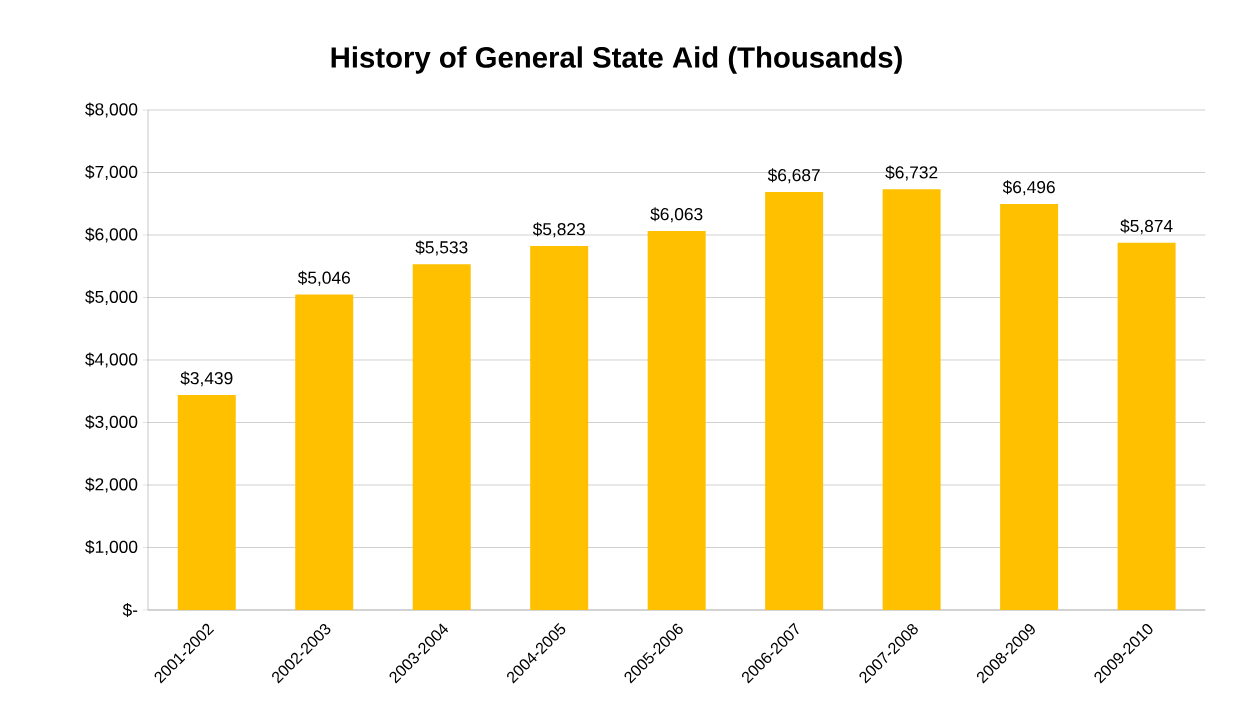 This screenshot has height=706, width=1233. I want to click on data-label: $5,874, so click(1146, 227).